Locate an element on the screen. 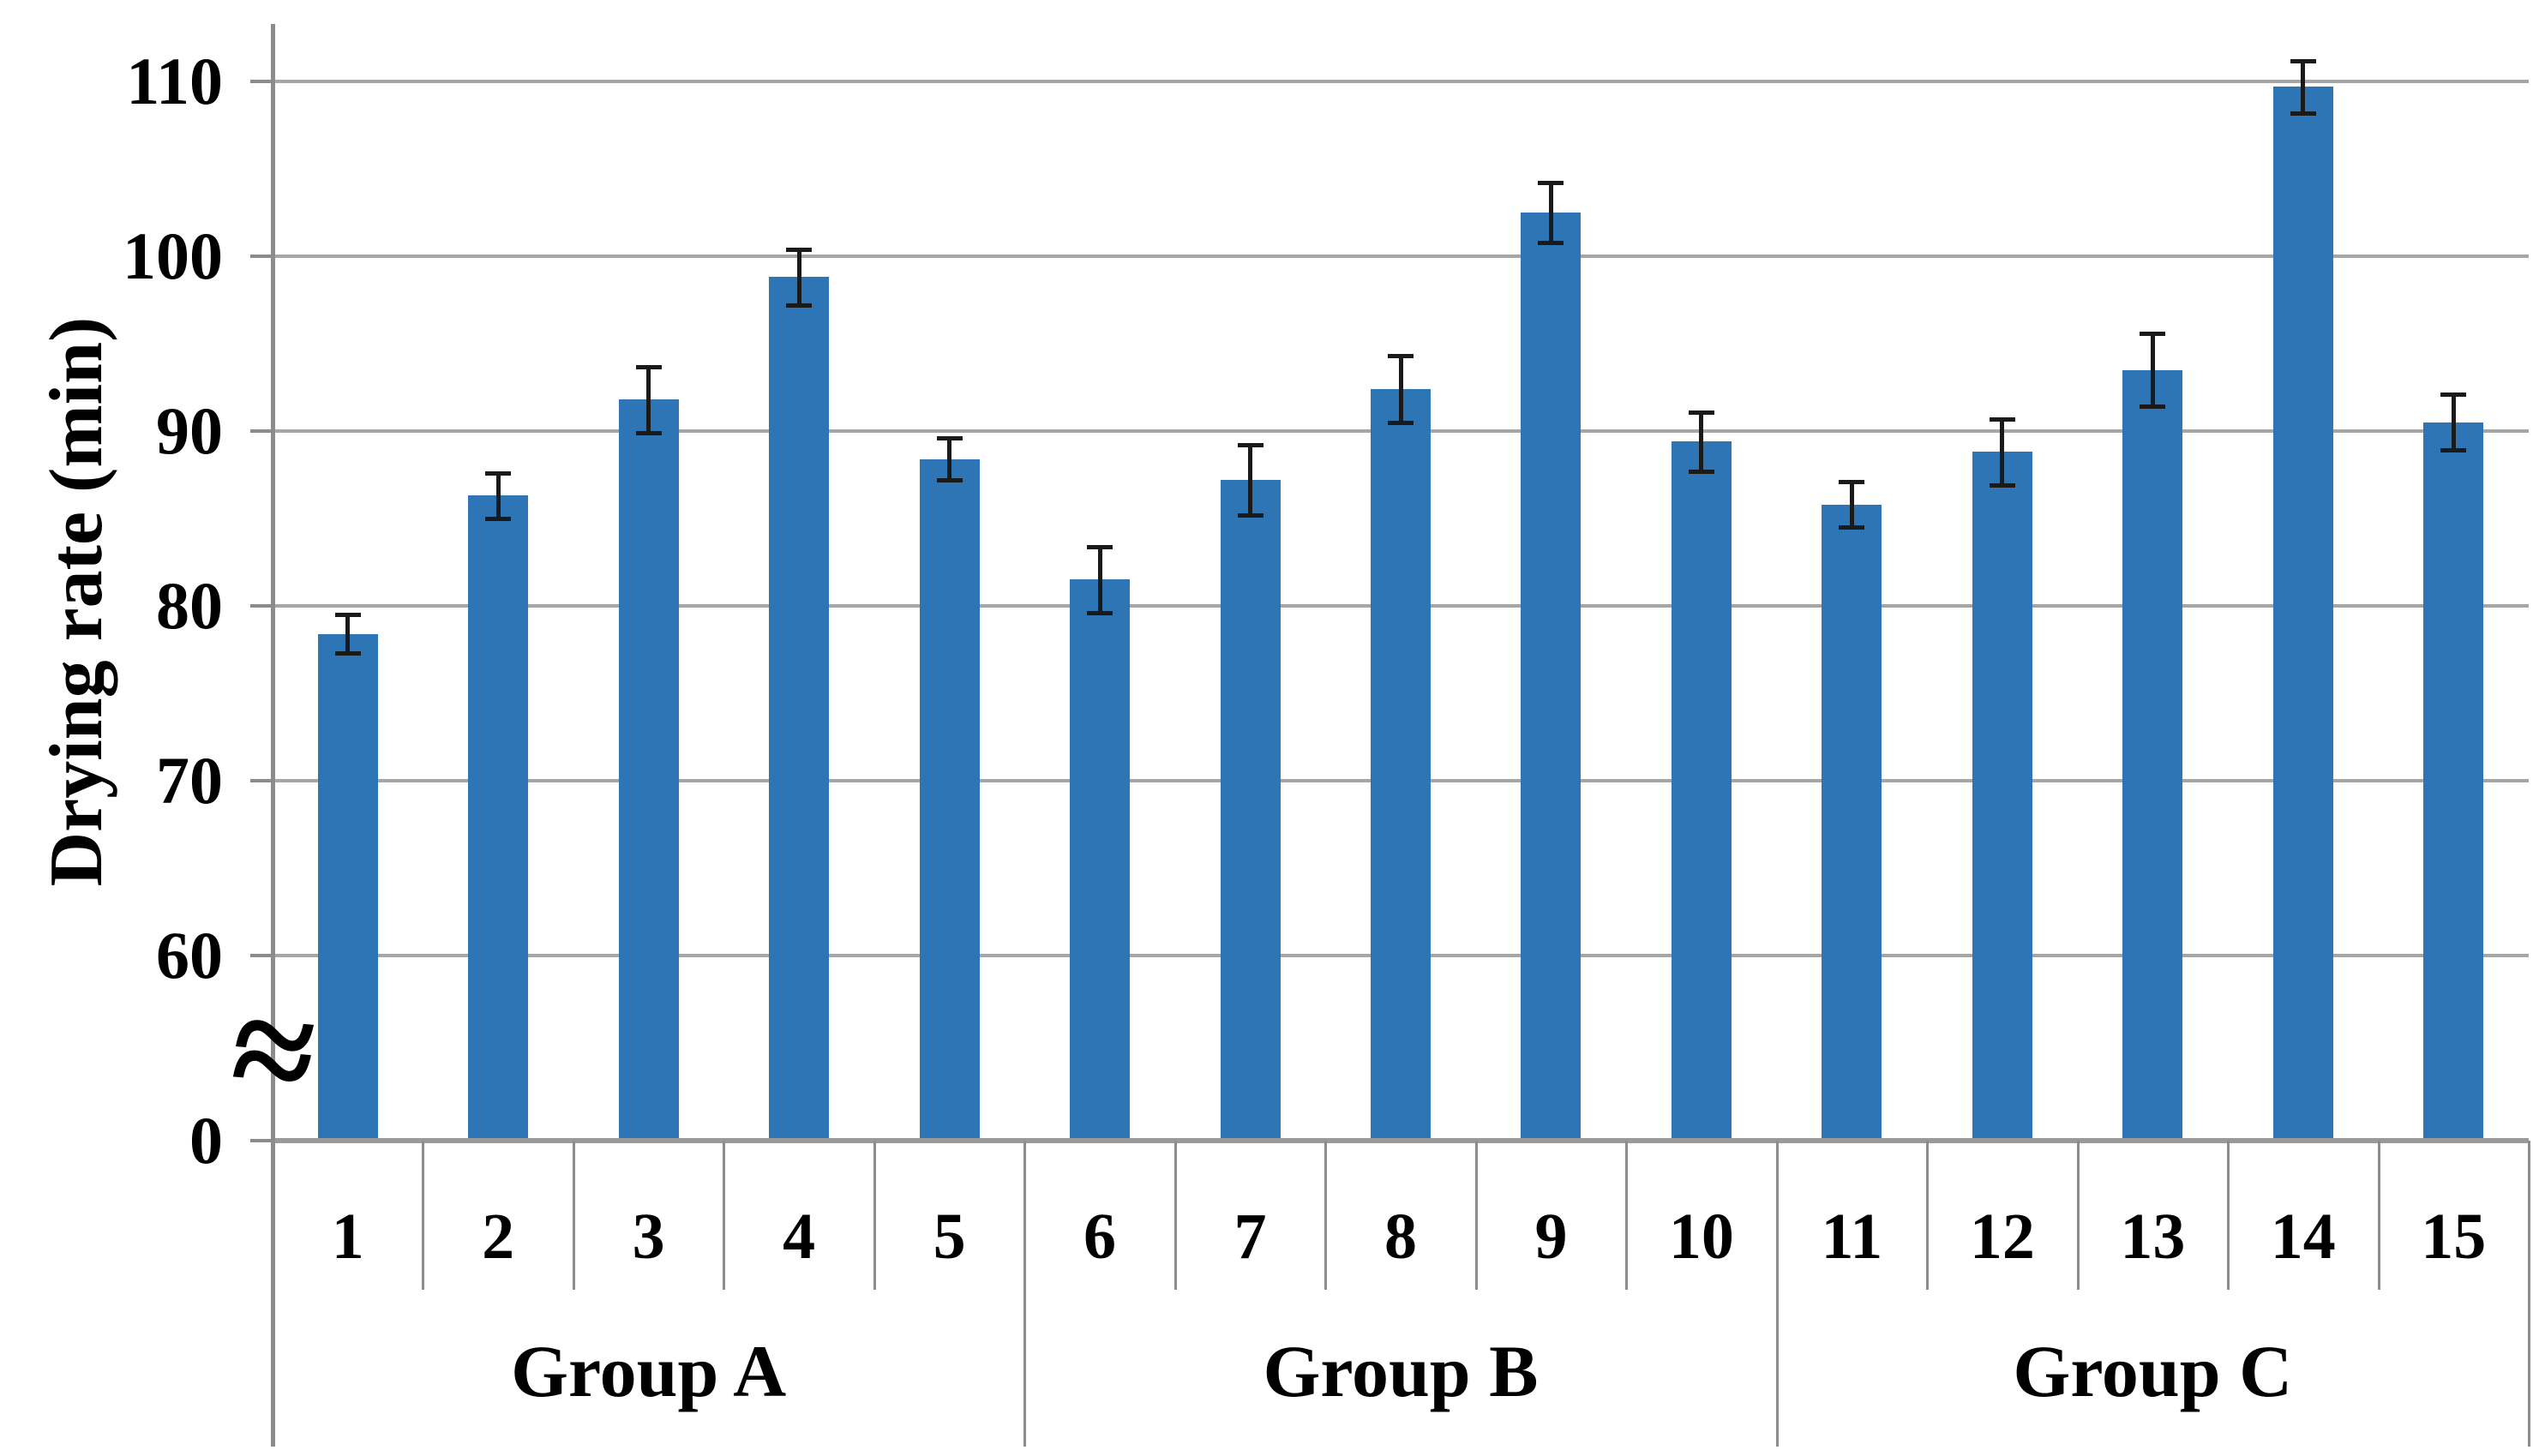  group-label-A: Group A is located at coordinates (649, 1371).